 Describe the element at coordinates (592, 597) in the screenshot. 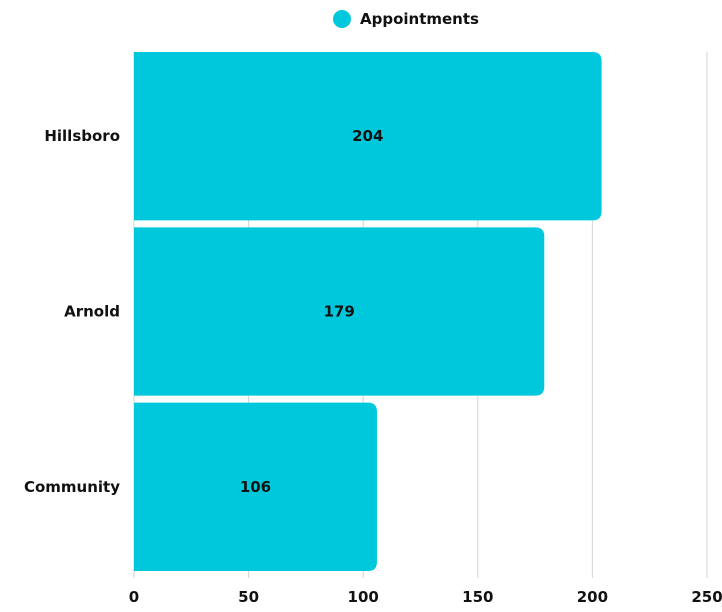

I see `x-tick-label-200: 200` at that location.